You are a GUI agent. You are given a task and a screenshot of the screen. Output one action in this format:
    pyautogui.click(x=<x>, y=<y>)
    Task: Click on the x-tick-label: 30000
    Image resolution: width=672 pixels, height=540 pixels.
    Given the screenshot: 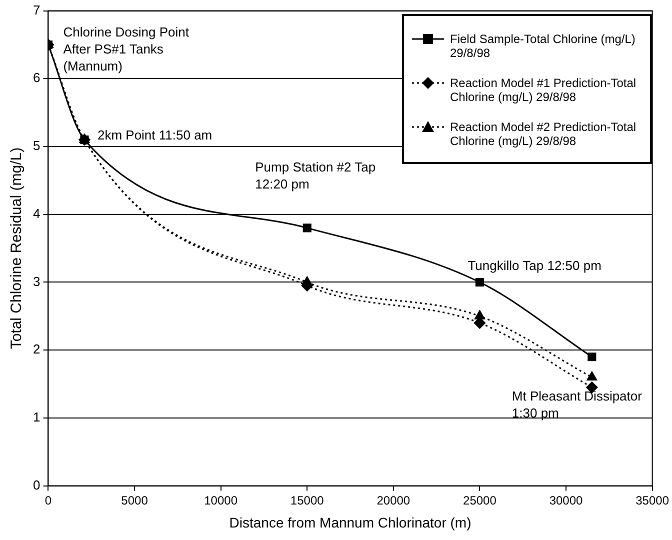 What is the action you would take?
    pyautogui.click(x=566, y=500)
    